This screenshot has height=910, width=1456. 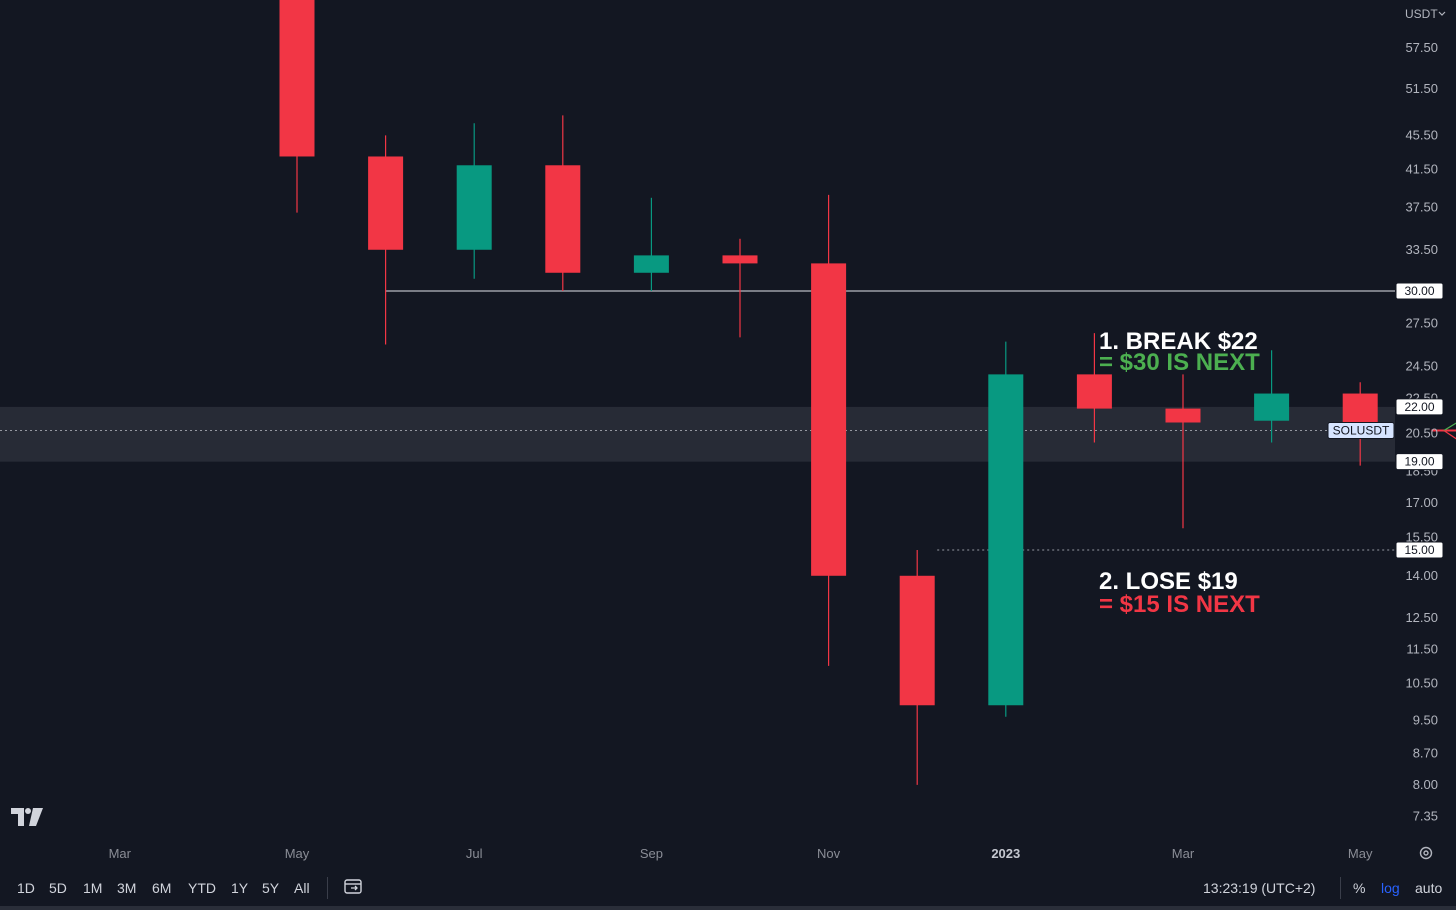 I want to click on price-tag-19: 19.00, so click(x=1419, y=462).